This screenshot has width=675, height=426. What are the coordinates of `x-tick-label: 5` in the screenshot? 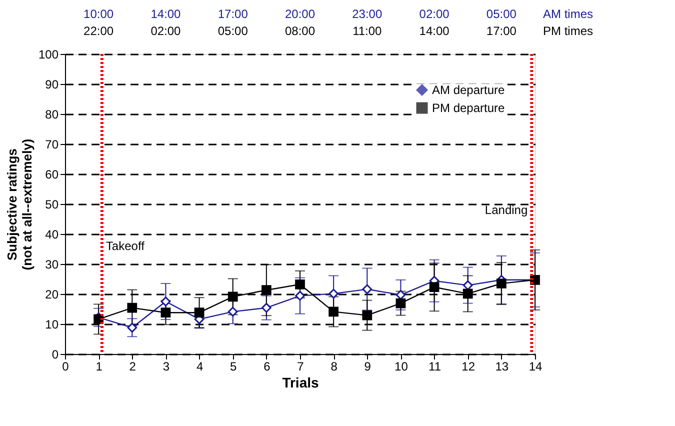 It's located at (234, 367).